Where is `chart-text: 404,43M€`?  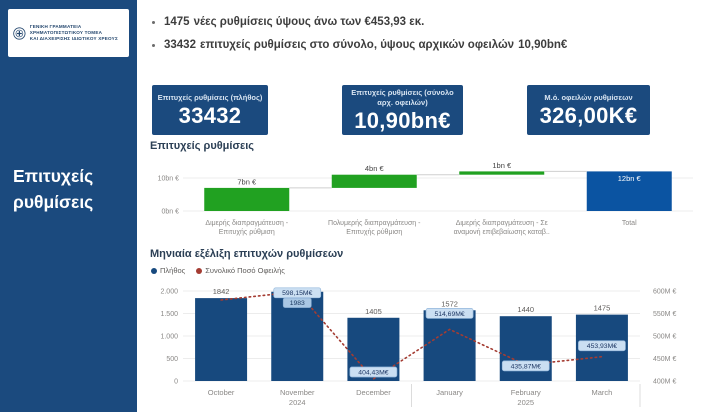
chart-text: 404,43M€ is located at coordinates (373, 372).